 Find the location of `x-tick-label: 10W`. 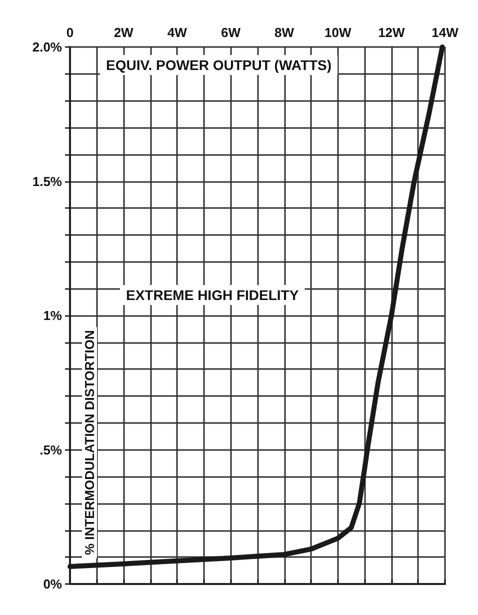

x-tick-label: 10W is located at coordinates (338, 32).